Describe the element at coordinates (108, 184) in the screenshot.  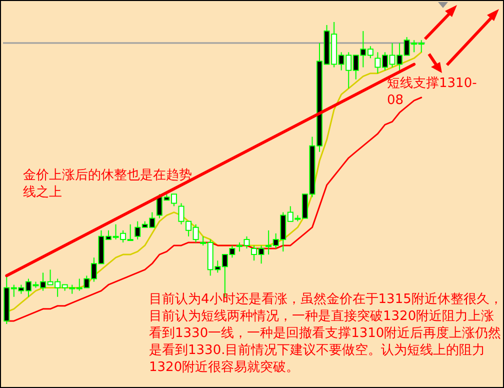
I see `annotation: 金价上涨后的休整也是在趋势线之上` at that location.